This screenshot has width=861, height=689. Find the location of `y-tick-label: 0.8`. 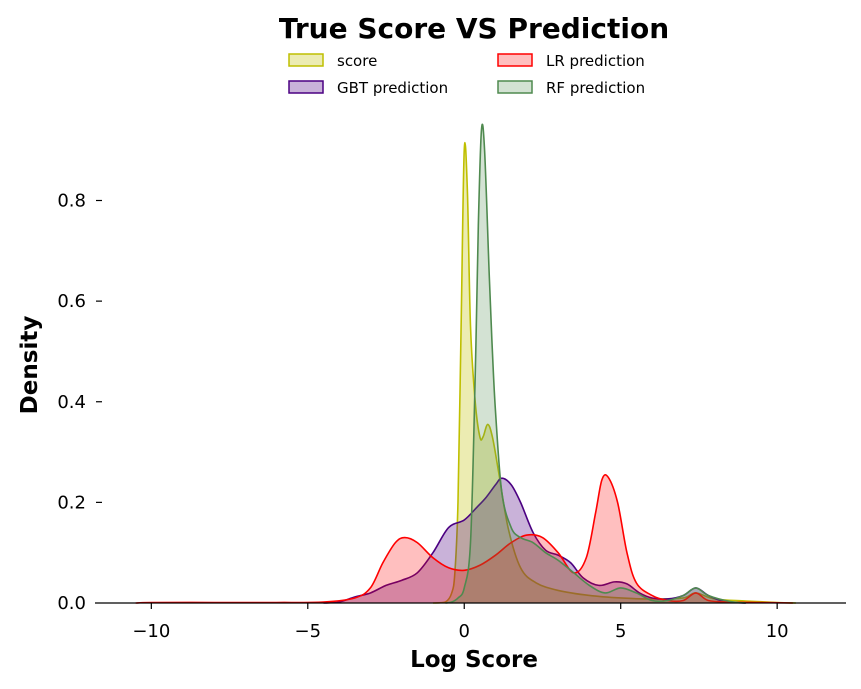

y-tick-label: 0.8 is located at coordinates (71, 201).